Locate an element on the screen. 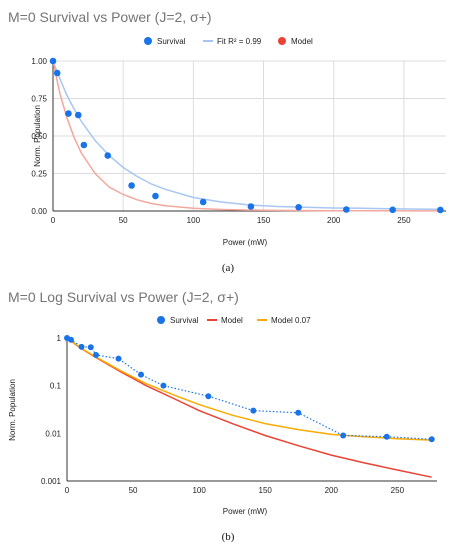 The image size is (456, 550). chart-b-xlabel: Power (mW) is located at coordinates (245, 511).